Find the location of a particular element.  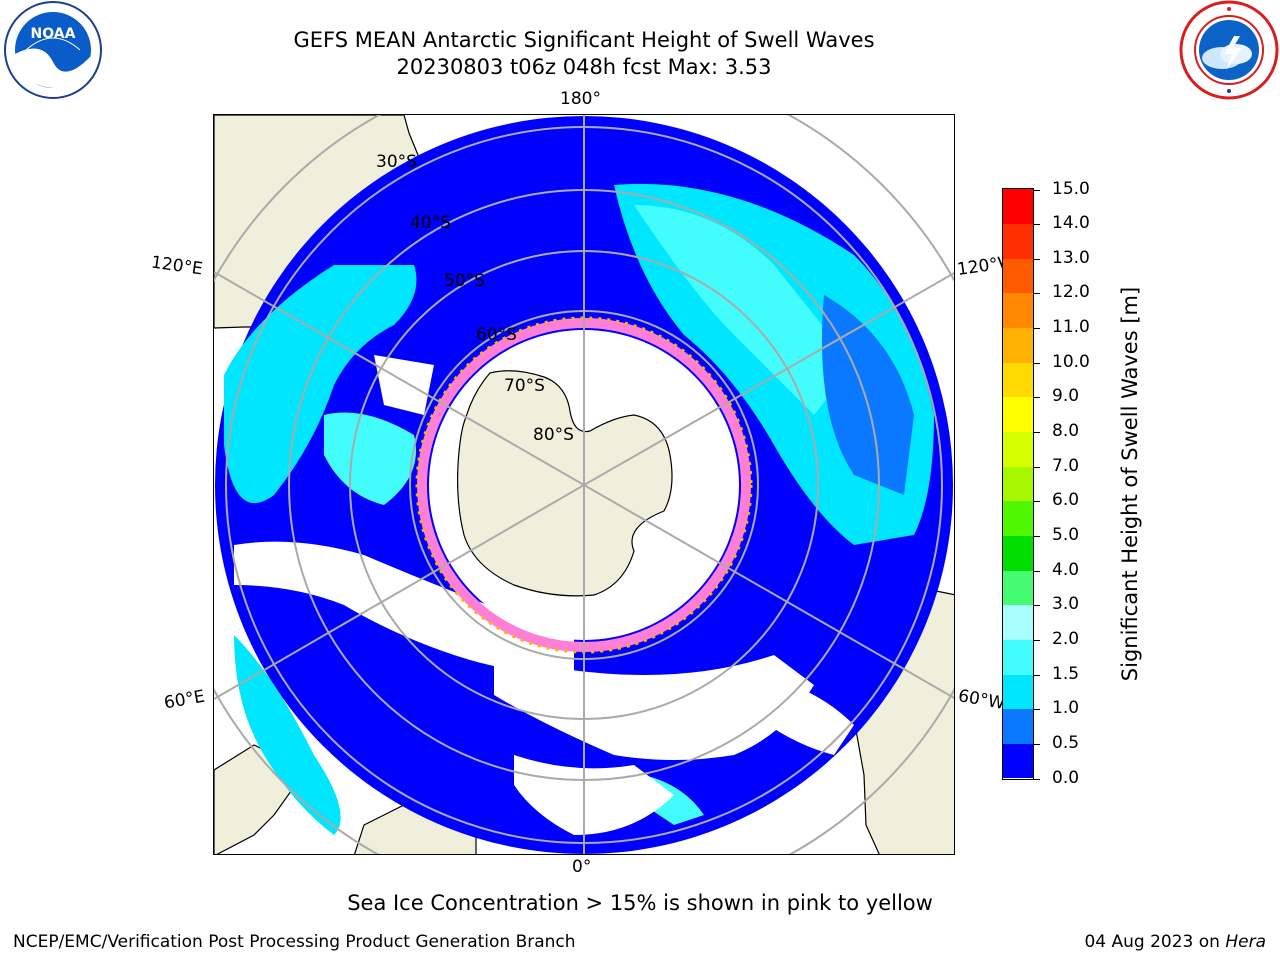

credit-date-text: 04 Aug 2023 on is located at coordinates (1155, 942).